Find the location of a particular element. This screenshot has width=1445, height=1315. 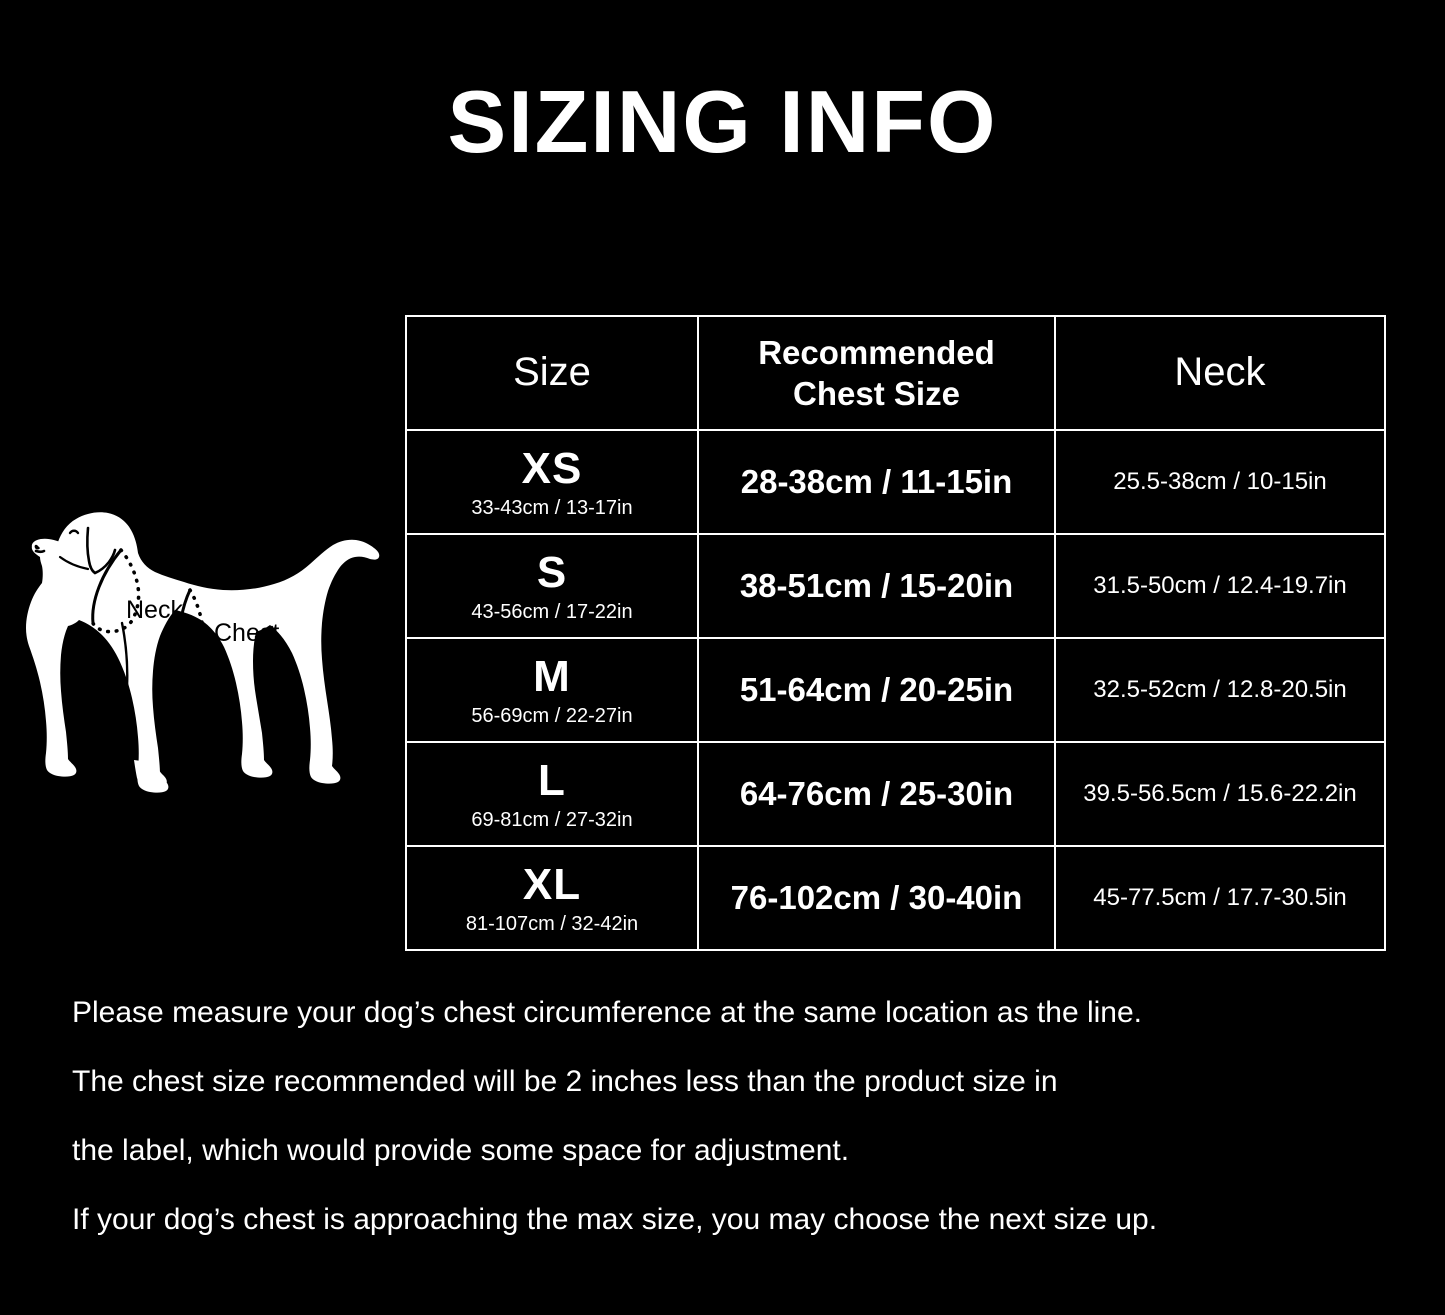

size-range: 56-69cm / 22-27in is located at coordinates (552, 715).